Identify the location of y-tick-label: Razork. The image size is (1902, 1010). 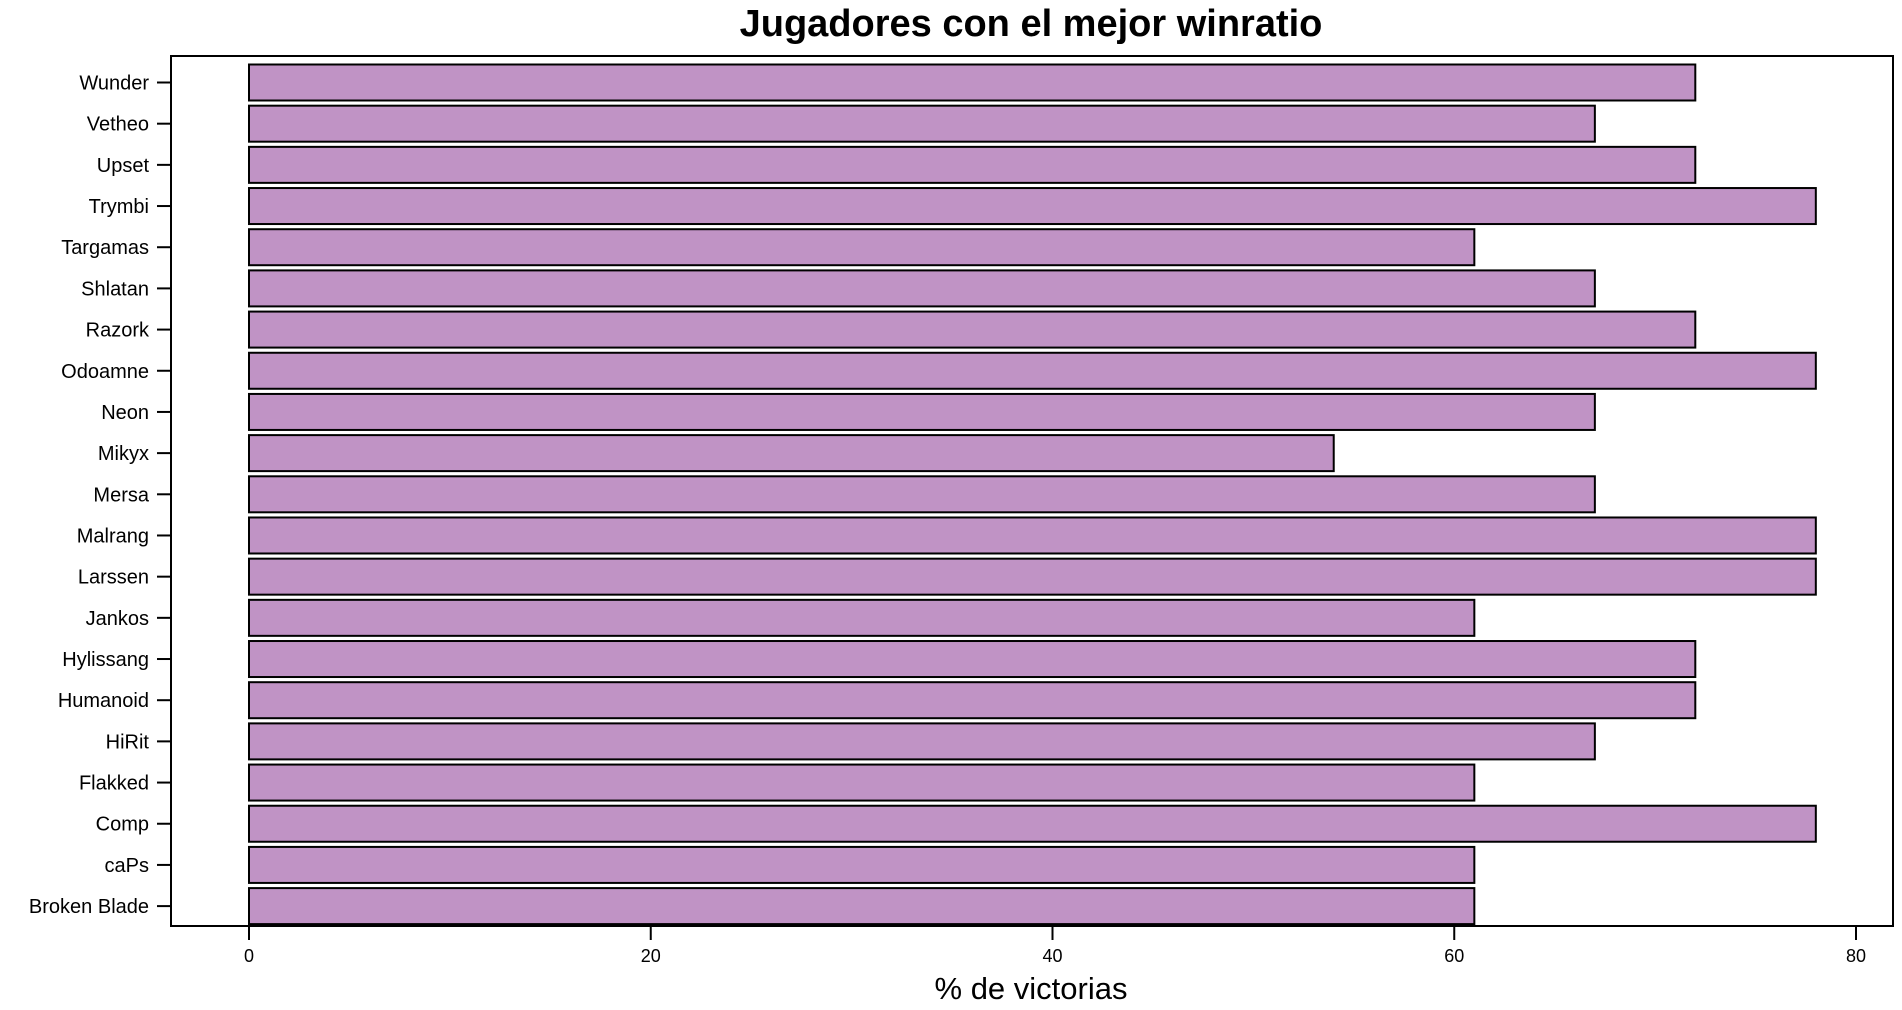
(118, 331).